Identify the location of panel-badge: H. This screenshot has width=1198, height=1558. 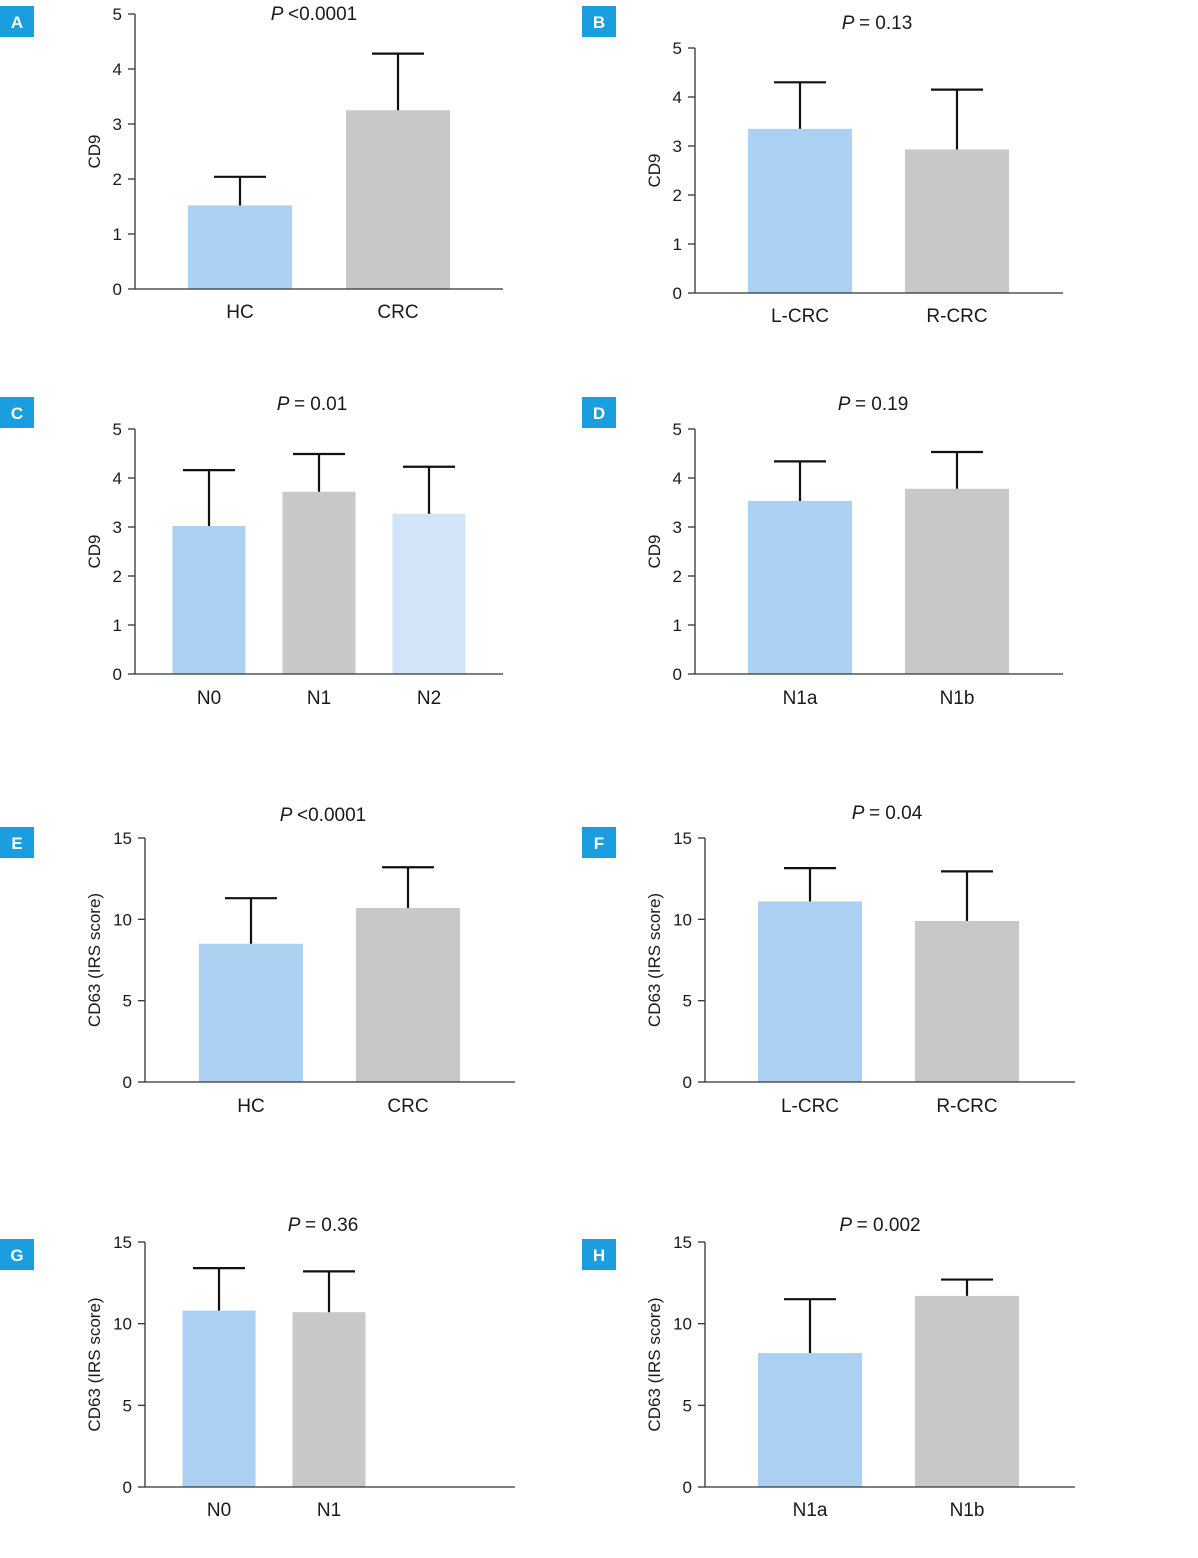
(599, 1254).